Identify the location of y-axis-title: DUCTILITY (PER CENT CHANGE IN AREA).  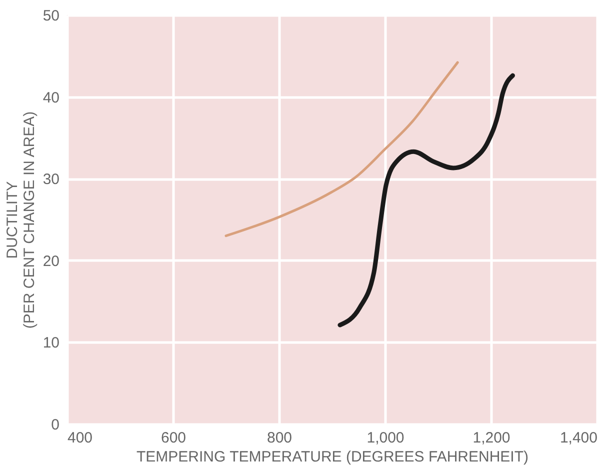
(21, 220).